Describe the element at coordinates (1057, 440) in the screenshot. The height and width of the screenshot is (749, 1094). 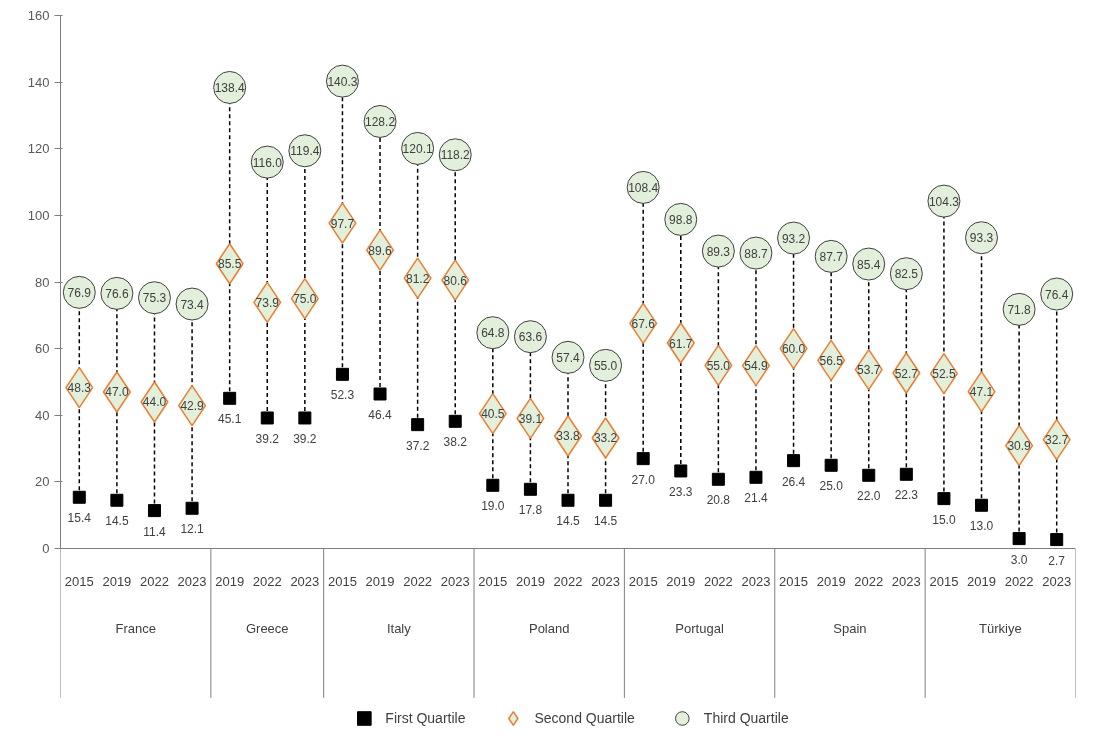
I see `data-label: 32.7` at that location.